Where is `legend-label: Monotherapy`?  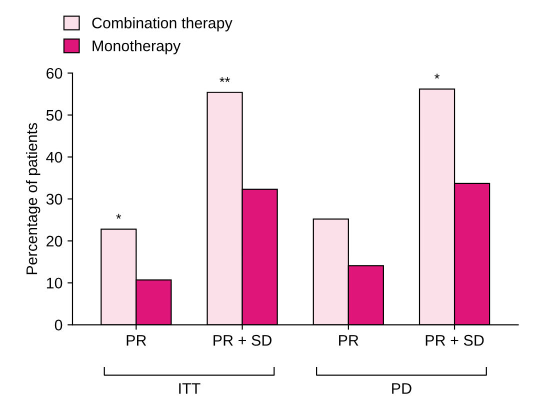
legend-label: Monotherapy is located at coordinates (136, 47).